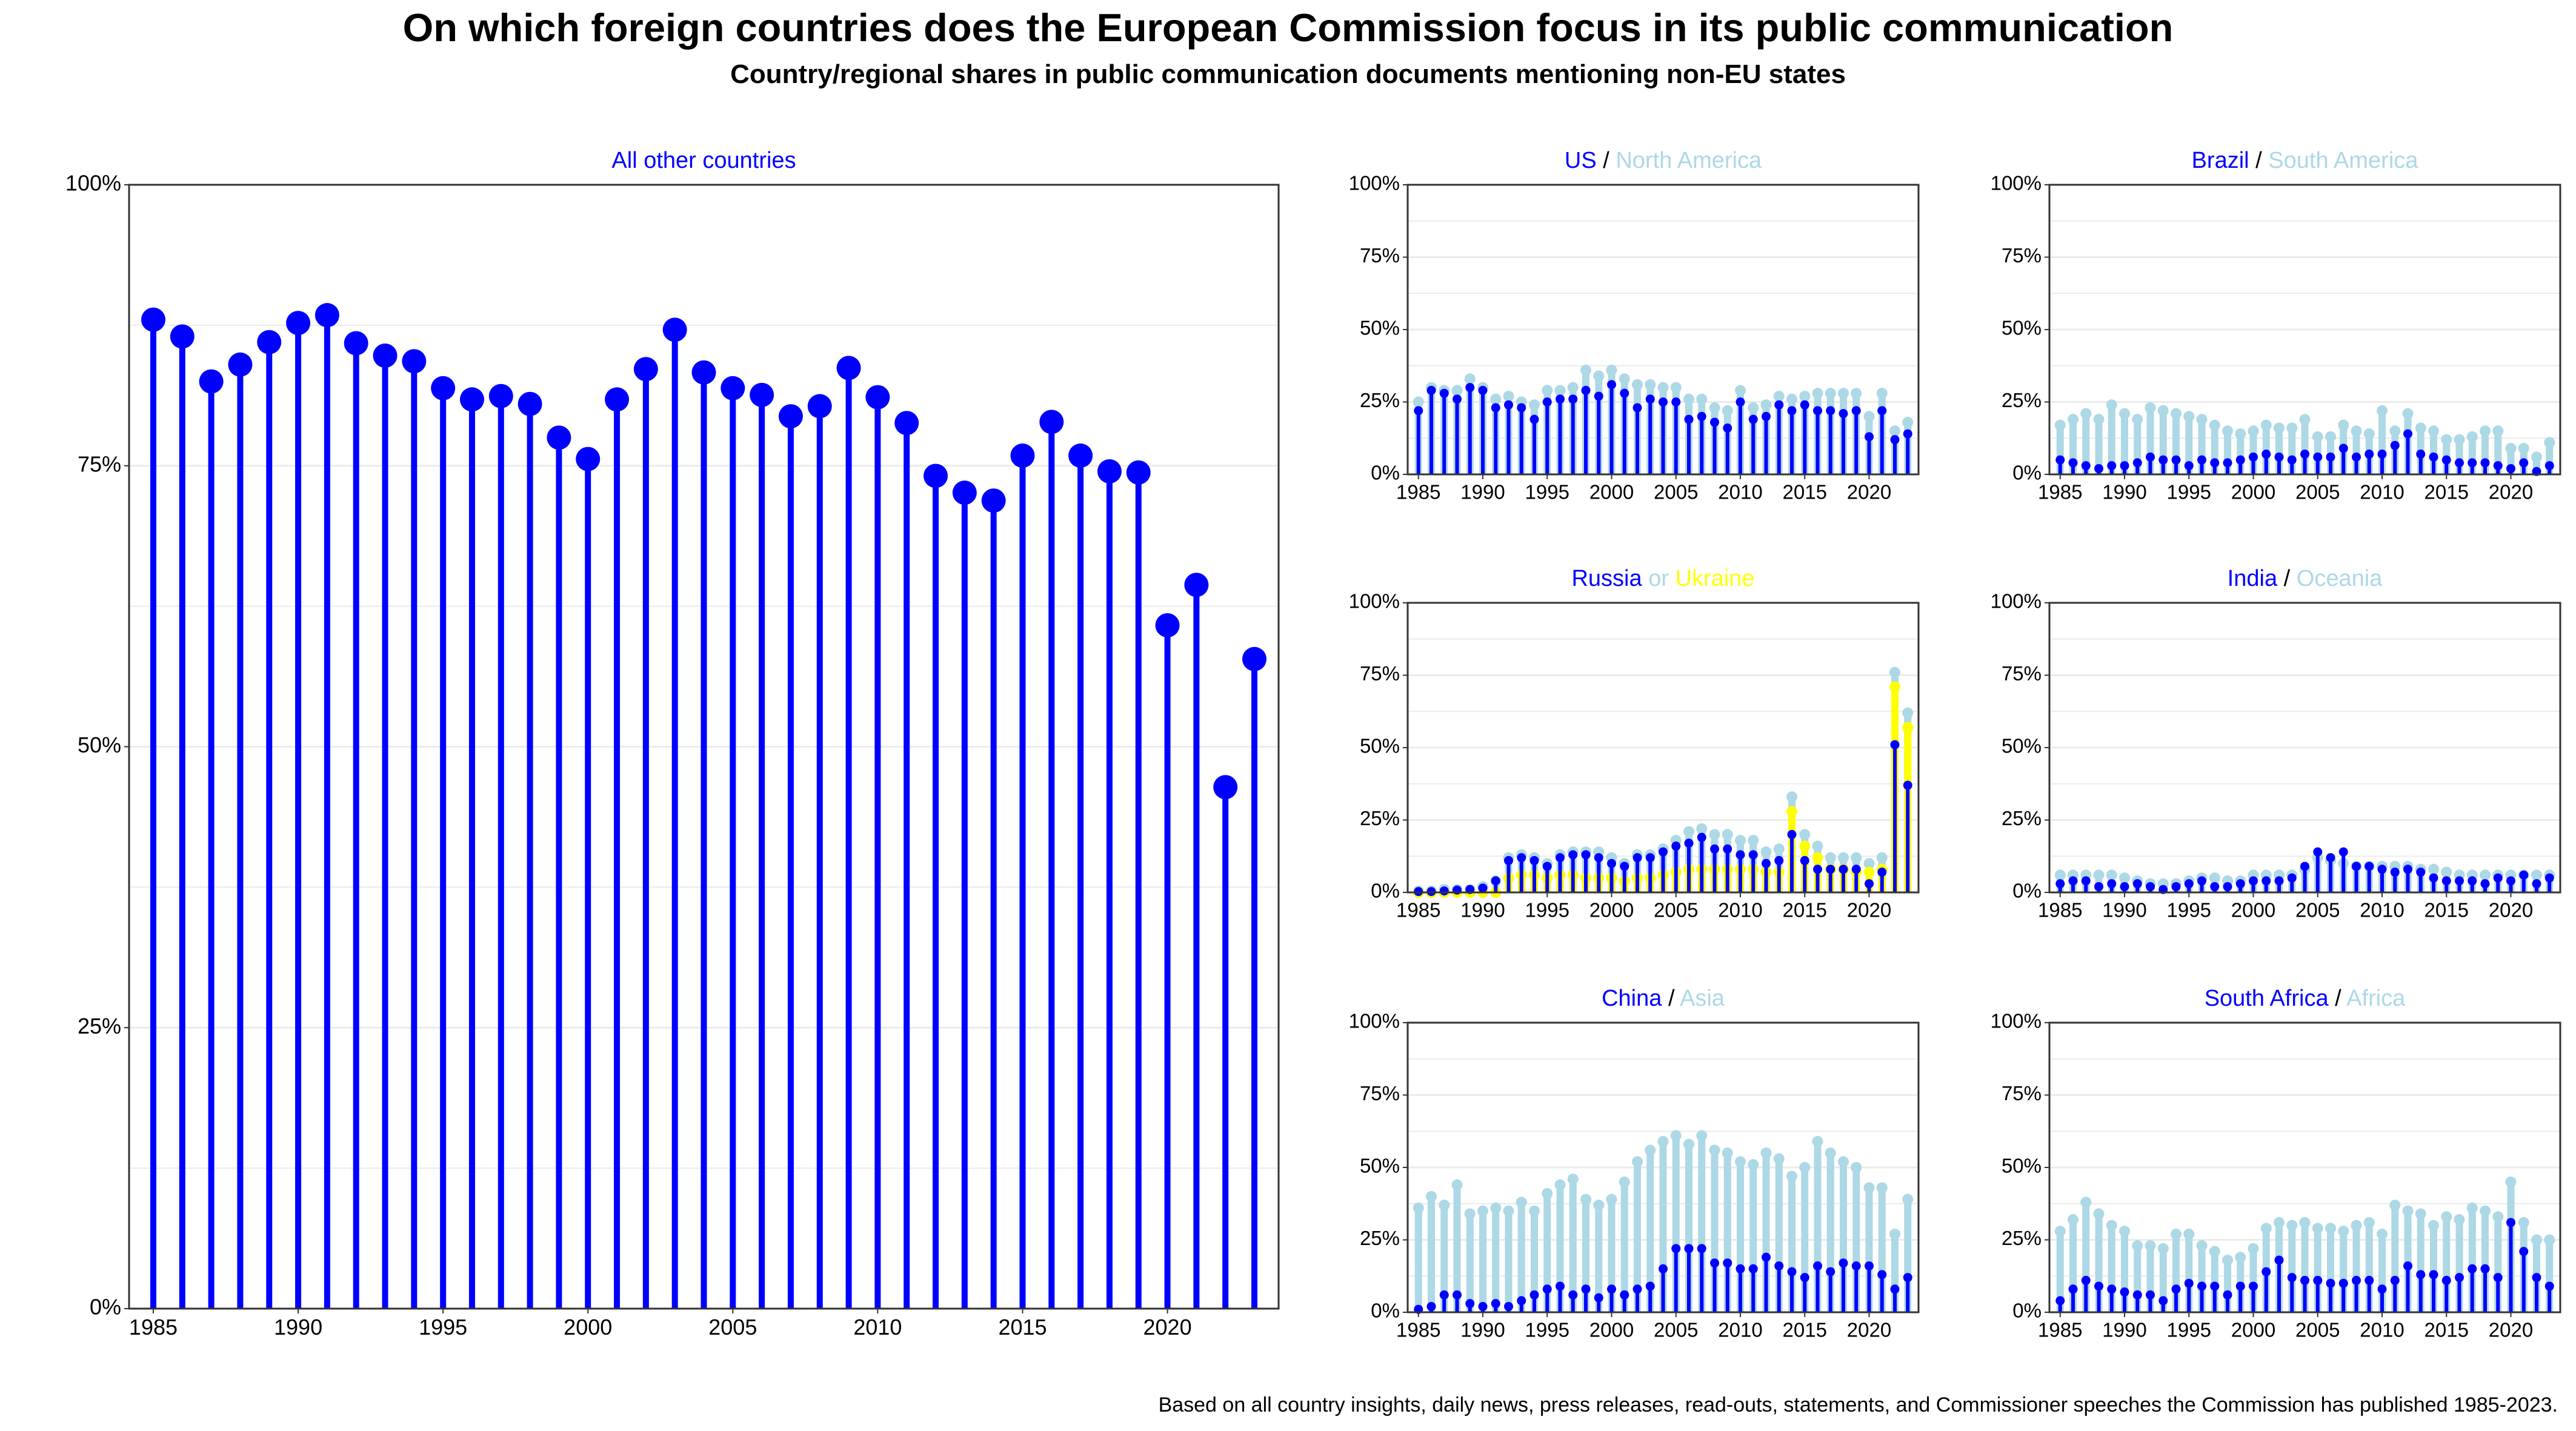 The height and width of the screenshot is (1431, 2576). I want to click on panel-title: Russia or Ukraine, so click(1662, 578).